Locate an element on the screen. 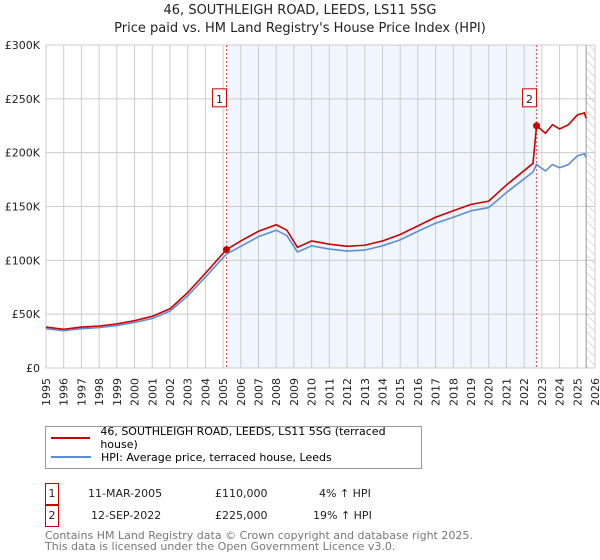 This screenshot has width=600, height=560. x-tick-label: 2013 is located at coordinates (365, 392).